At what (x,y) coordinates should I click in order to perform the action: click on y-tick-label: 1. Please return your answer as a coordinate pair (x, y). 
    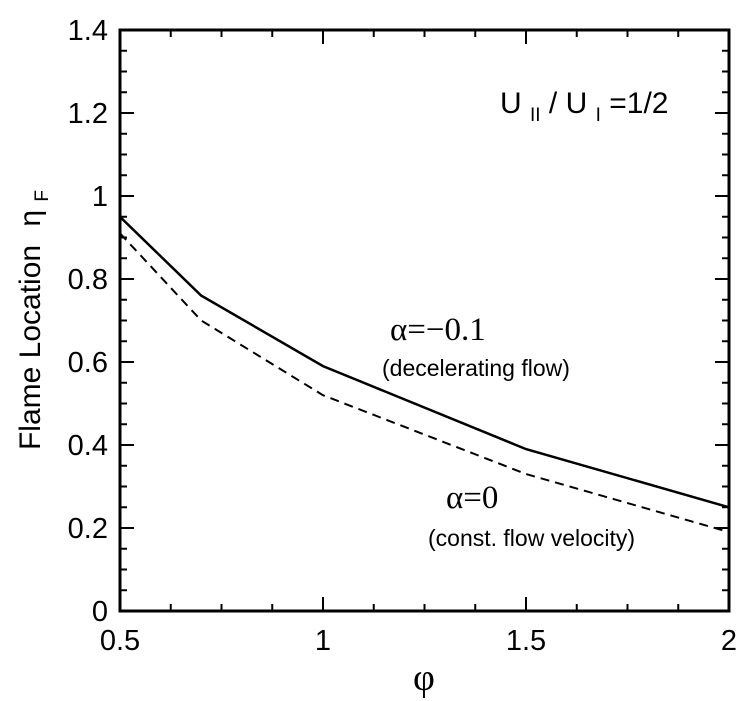
    Looking at the image, I should click on (100, 197).